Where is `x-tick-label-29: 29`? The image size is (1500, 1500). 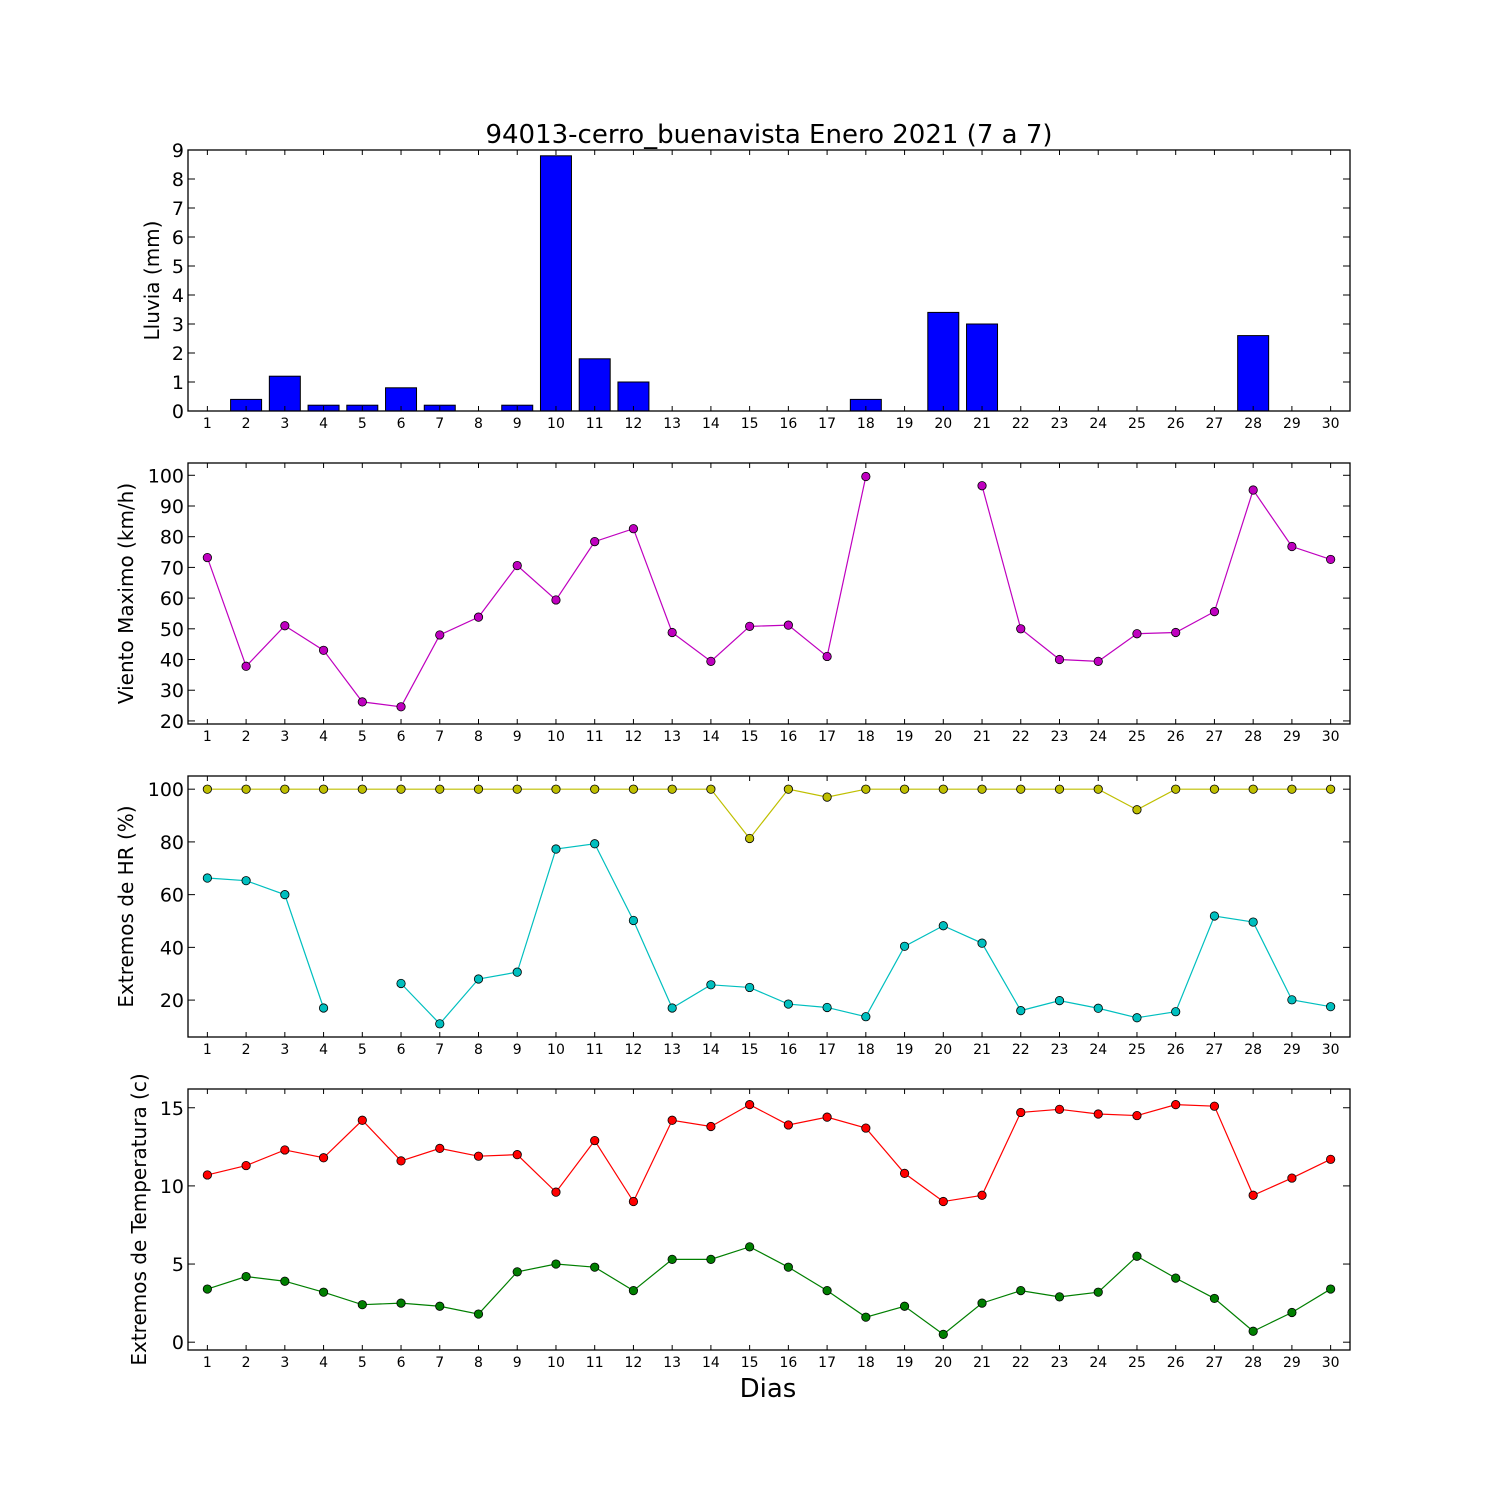 x-tick-label-29: 29 is located at coordinates (1292, 737).